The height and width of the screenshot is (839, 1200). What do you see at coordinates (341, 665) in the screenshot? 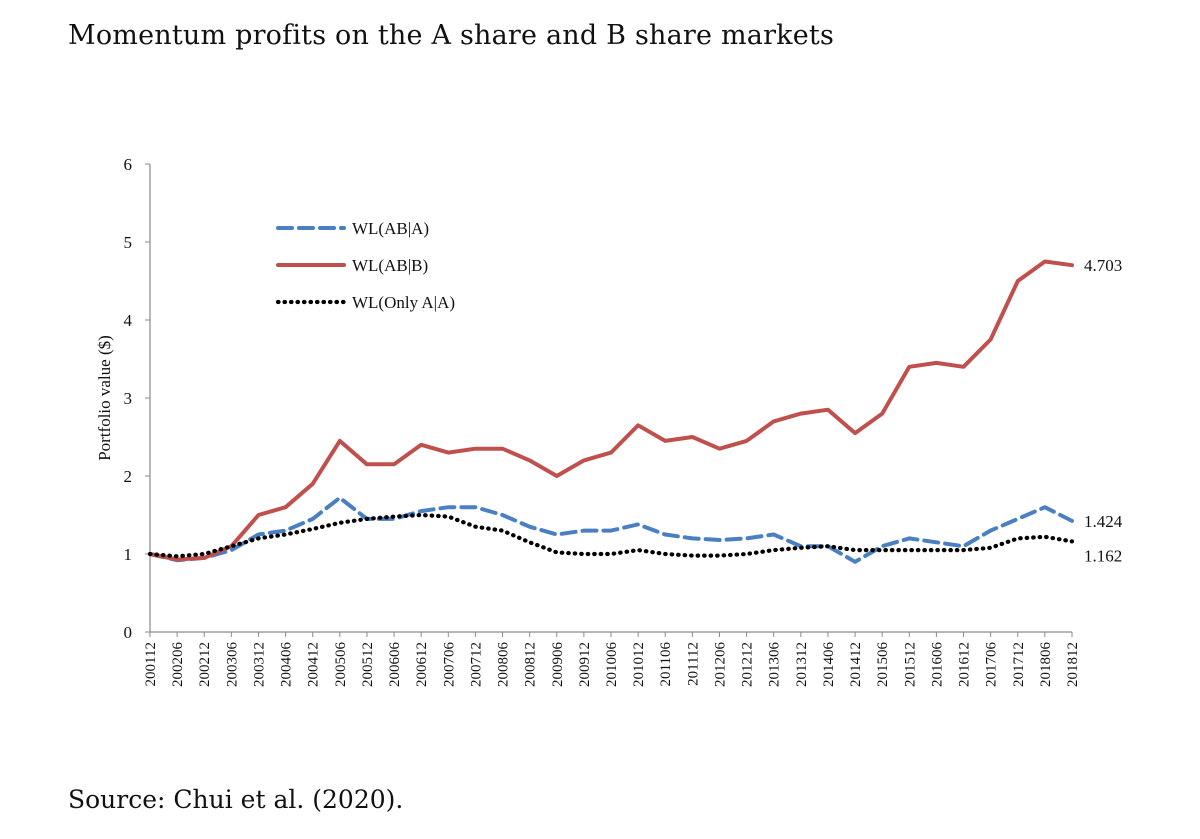
I see `x-tick-label: 200506` at bounding box center [341, 665].